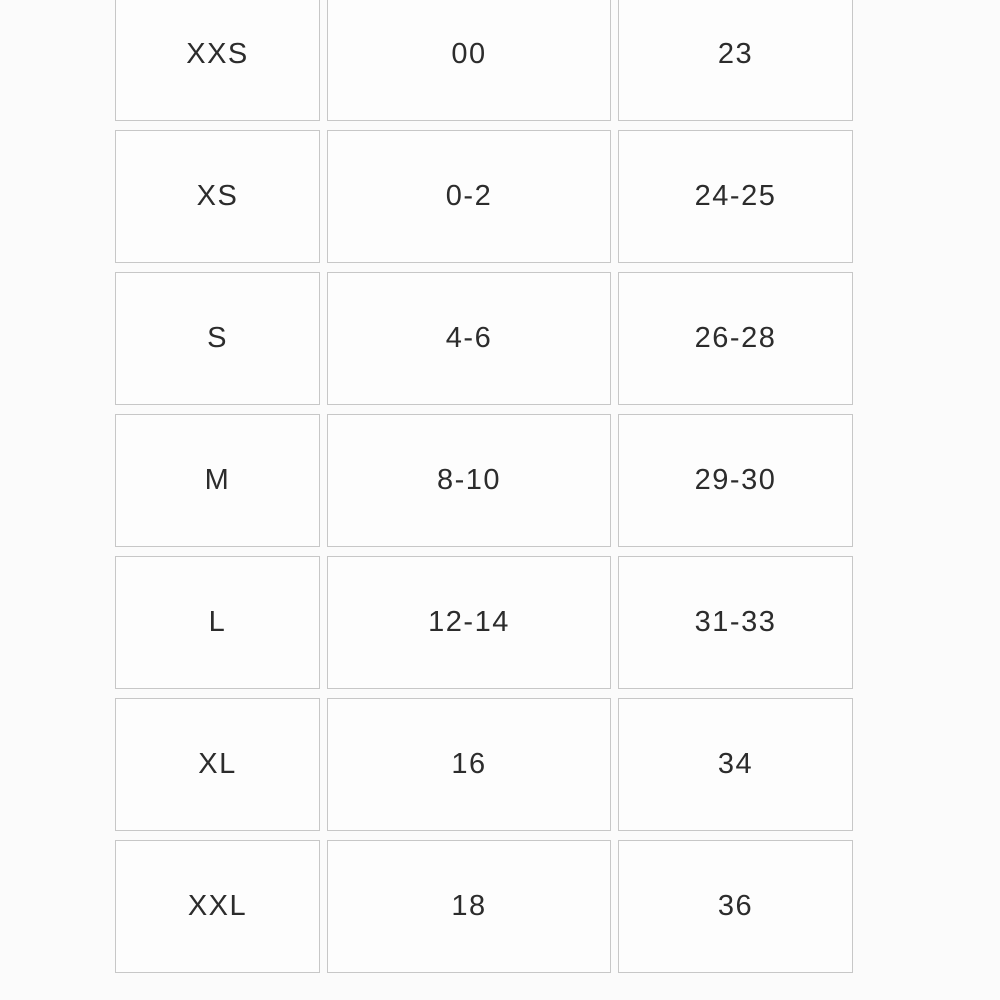  Describe the element at coordinates (735, 196) in the screenshot. I see `table-cell-value: 24-25` at that location.